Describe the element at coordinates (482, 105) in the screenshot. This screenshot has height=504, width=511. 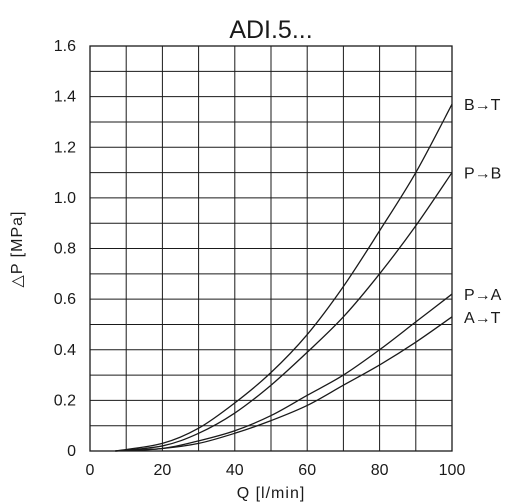
I see `series-label: B→T` at that location.